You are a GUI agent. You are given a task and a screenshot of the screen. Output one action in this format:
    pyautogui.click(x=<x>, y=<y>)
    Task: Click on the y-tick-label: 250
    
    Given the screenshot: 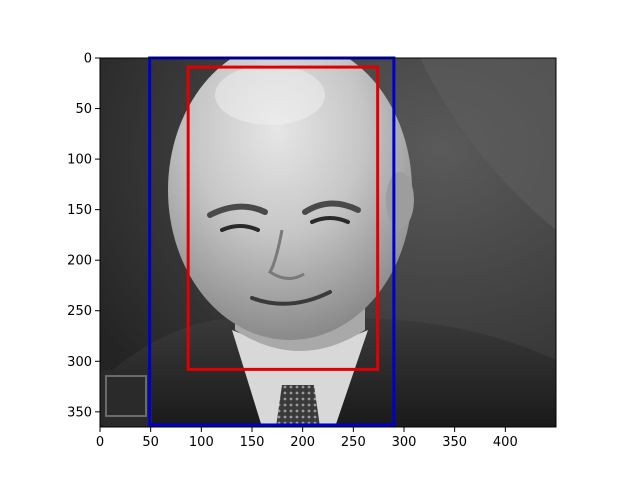 What is the action you would take?
    pyautogui.click(x=79, y=311)
    